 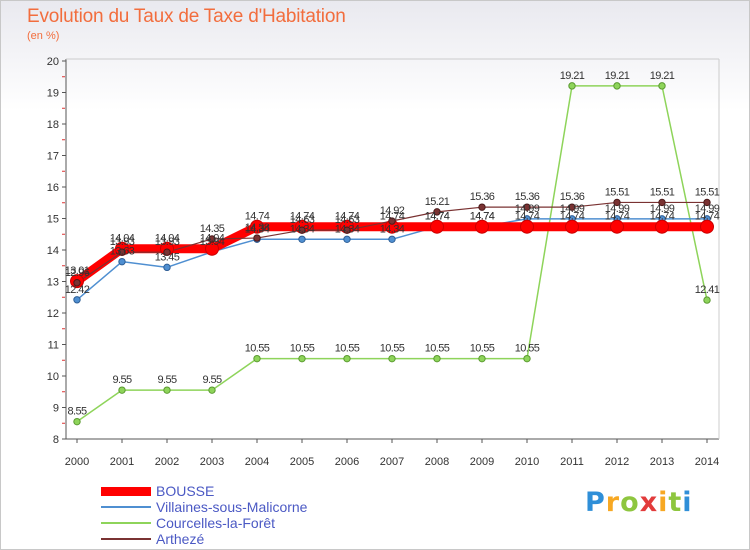 I want to click on data-label: 13.93, so click(x=167, y=242).